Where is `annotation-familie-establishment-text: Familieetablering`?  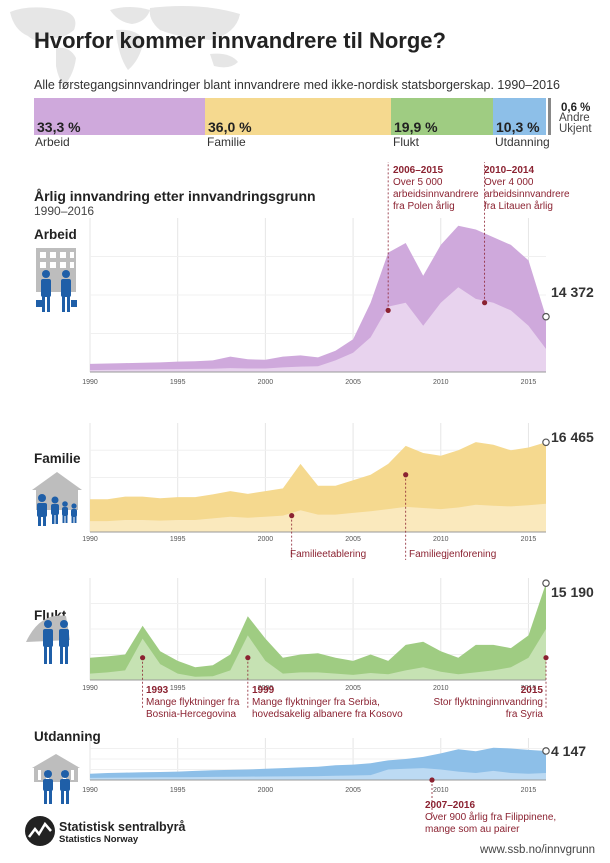 annotation-familie-establishment-text: Familieetablering is located at coordinates (328, 554).